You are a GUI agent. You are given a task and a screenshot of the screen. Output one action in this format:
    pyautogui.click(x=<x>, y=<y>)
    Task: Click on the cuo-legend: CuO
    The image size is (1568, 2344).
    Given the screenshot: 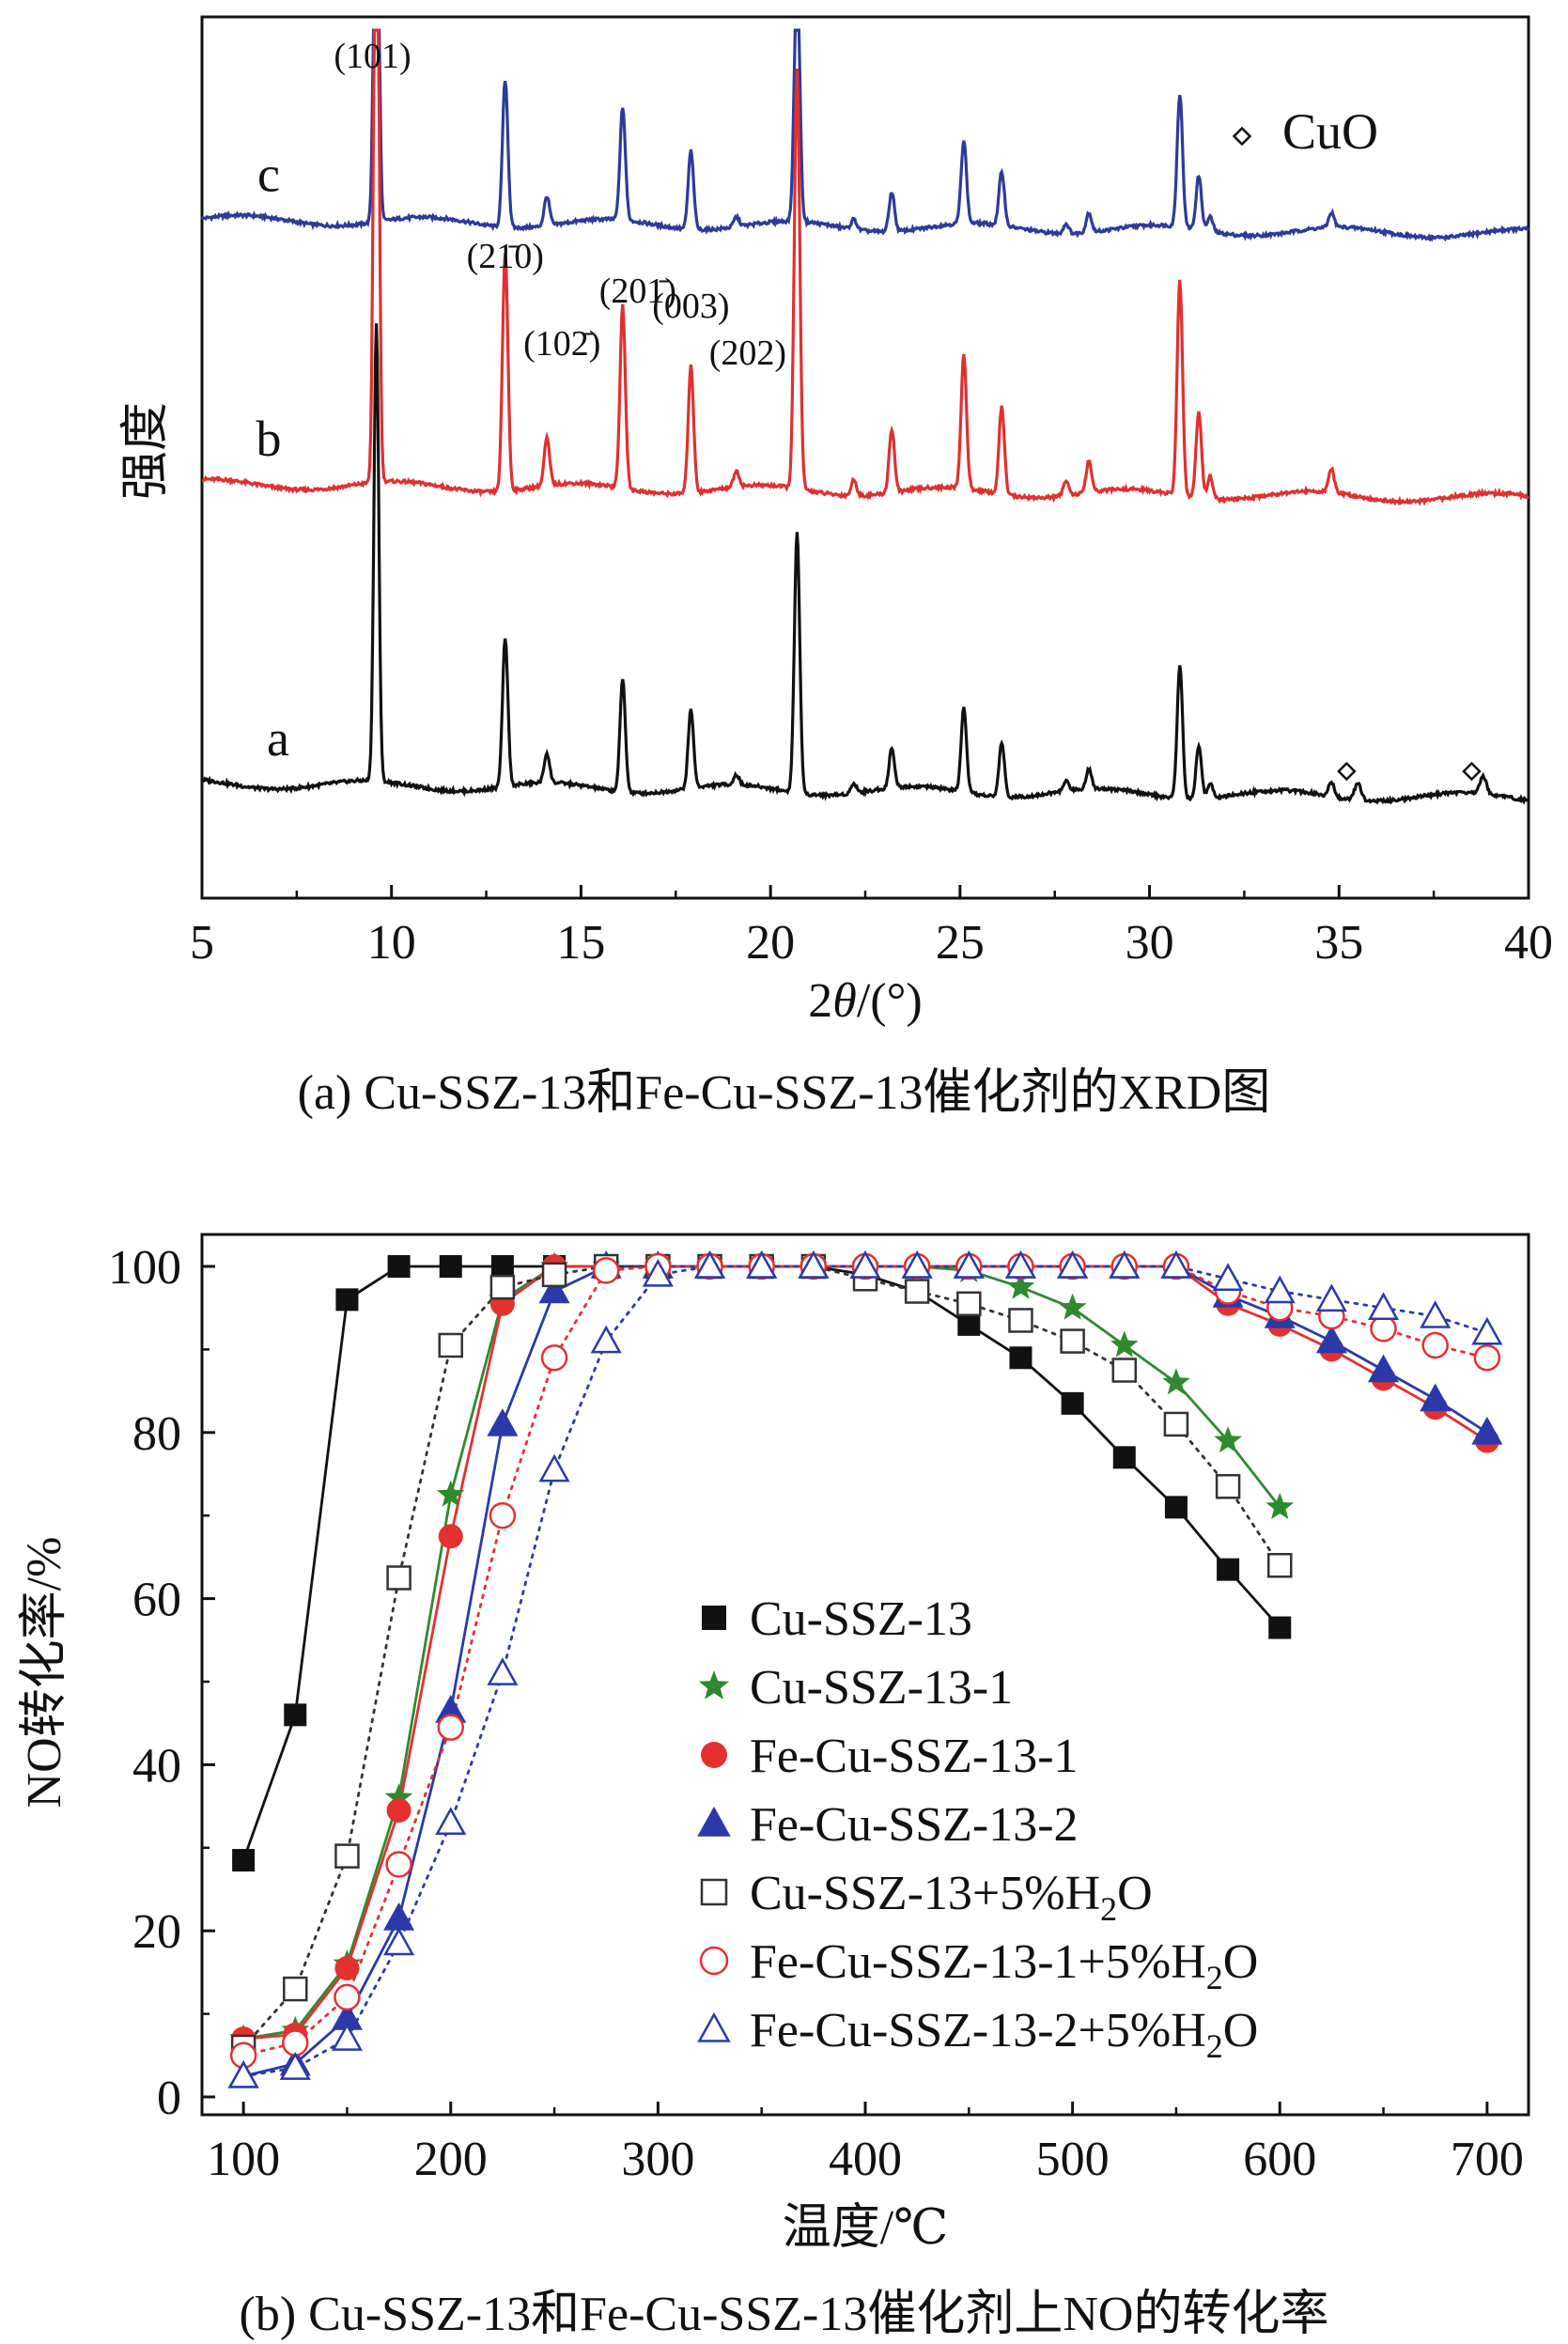 What is the action you would take?
    pyautogui.click(x=1305, y=131)
    